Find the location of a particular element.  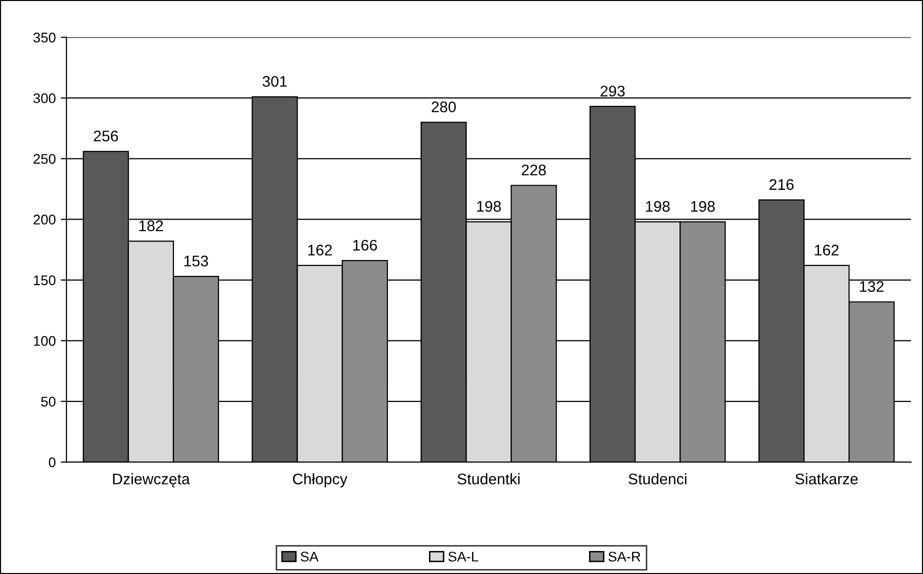

y-tick-label: 300 is located at coordinates (44, 98).